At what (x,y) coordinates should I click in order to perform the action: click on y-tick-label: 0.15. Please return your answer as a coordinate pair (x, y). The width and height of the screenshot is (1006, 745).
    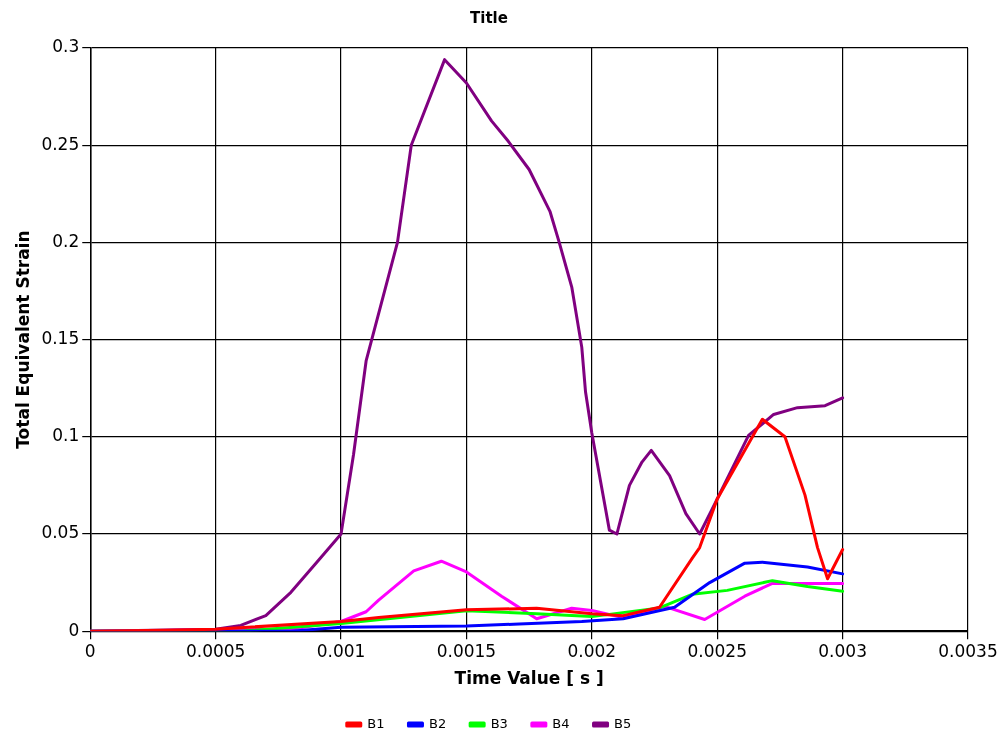
    Looking at the image, I should click on (60, 338).